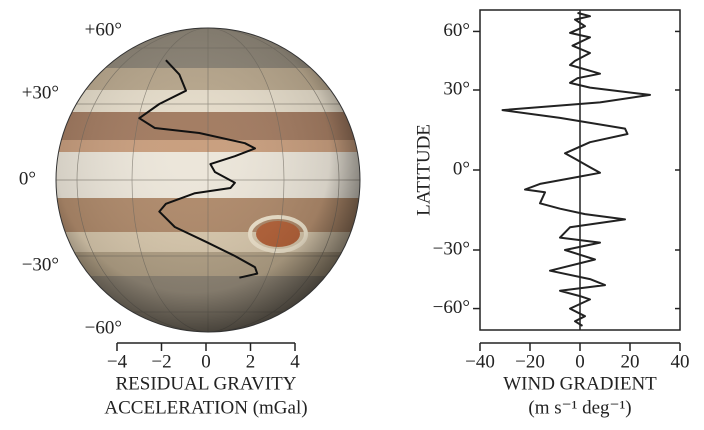 The image size is (704, 430). Describe the element at coordinates (456, 88) in the screenshot. I see `y-tick-label: 30°` at that location.